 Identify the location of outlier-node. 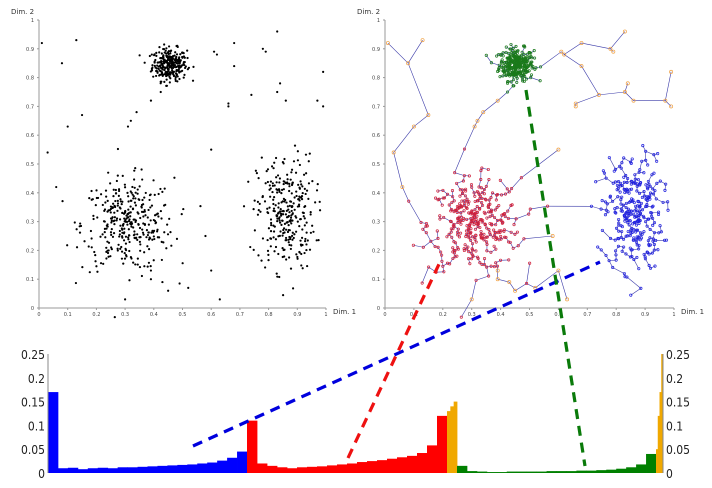
(393, 152).